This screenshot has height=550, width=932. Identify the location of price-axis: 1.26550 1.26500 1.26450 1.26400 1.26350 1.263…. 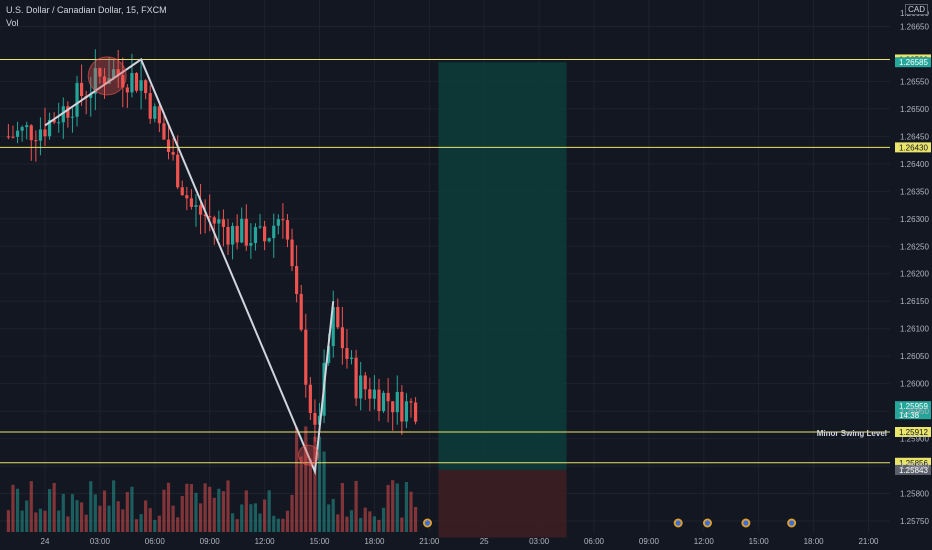
(914, 267).